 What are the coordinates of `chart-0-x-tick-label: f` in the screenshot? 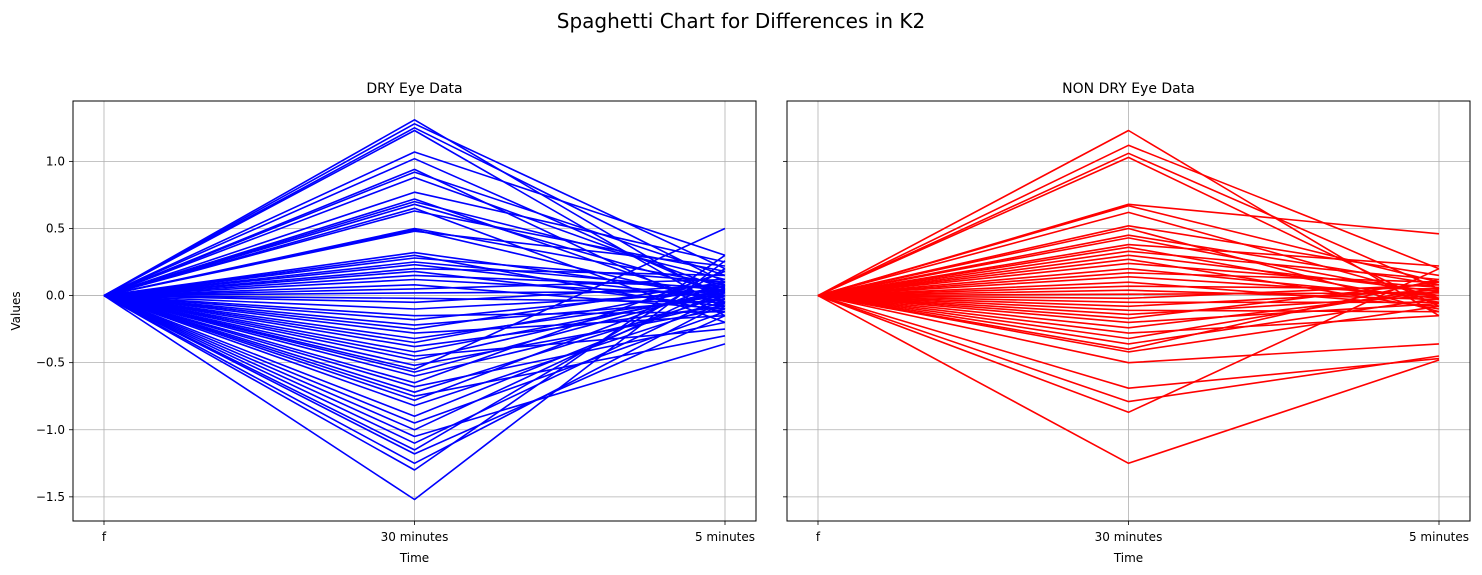 It's located at (104, 537).